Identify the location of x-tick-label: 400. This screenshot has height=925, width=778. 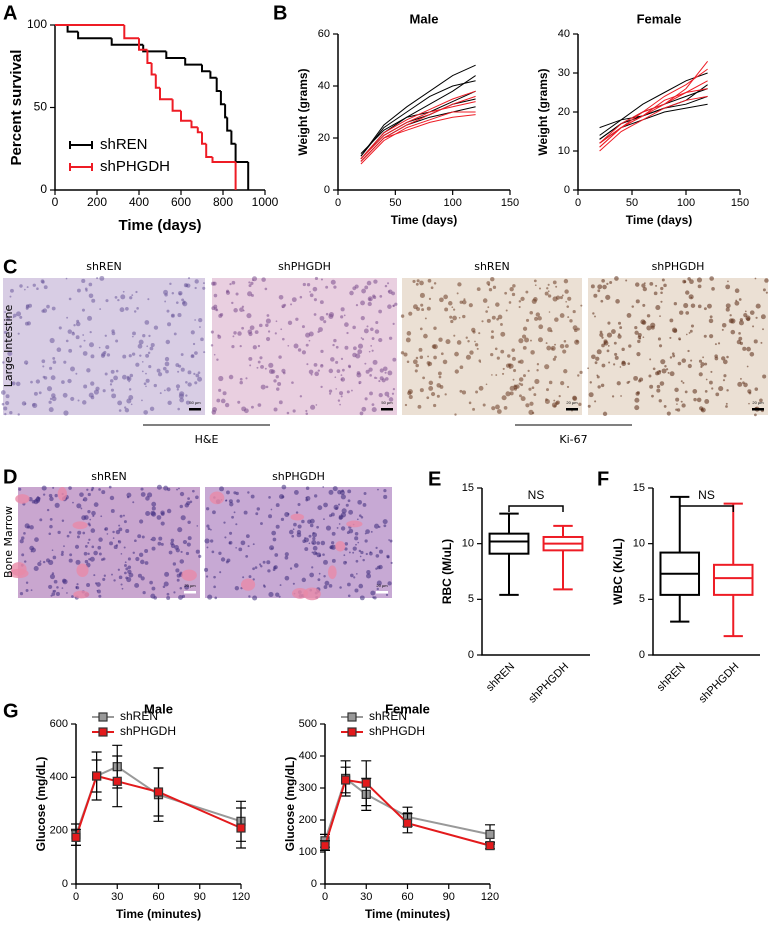
(139, 202).